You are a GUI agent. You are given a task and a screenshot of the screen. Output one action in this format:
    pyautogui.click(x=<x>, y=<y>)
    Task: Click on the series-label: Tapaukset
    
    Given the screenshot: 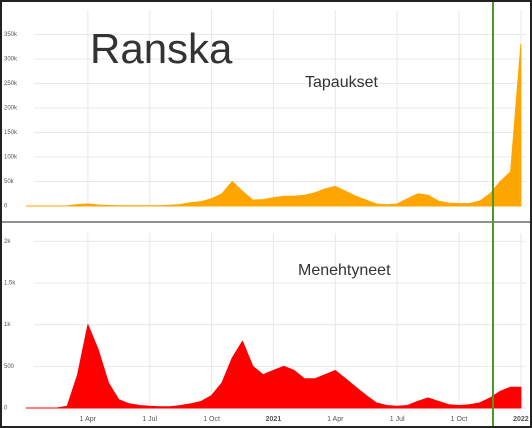 What is the action you would take?
    pyautogui.click(x=341, y=82)
    